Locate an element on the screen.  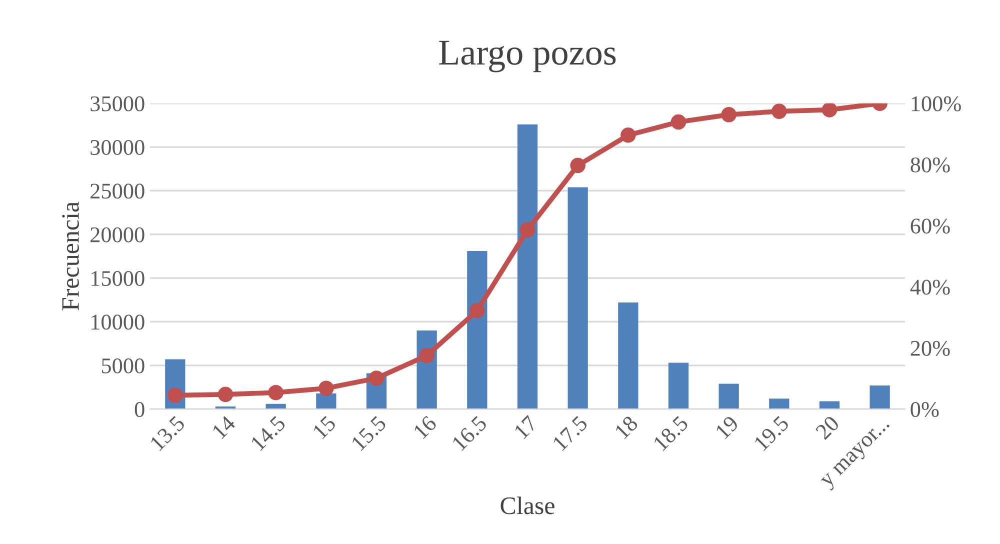
y-tick-label: 35000 is located at coordinates (117, 104).